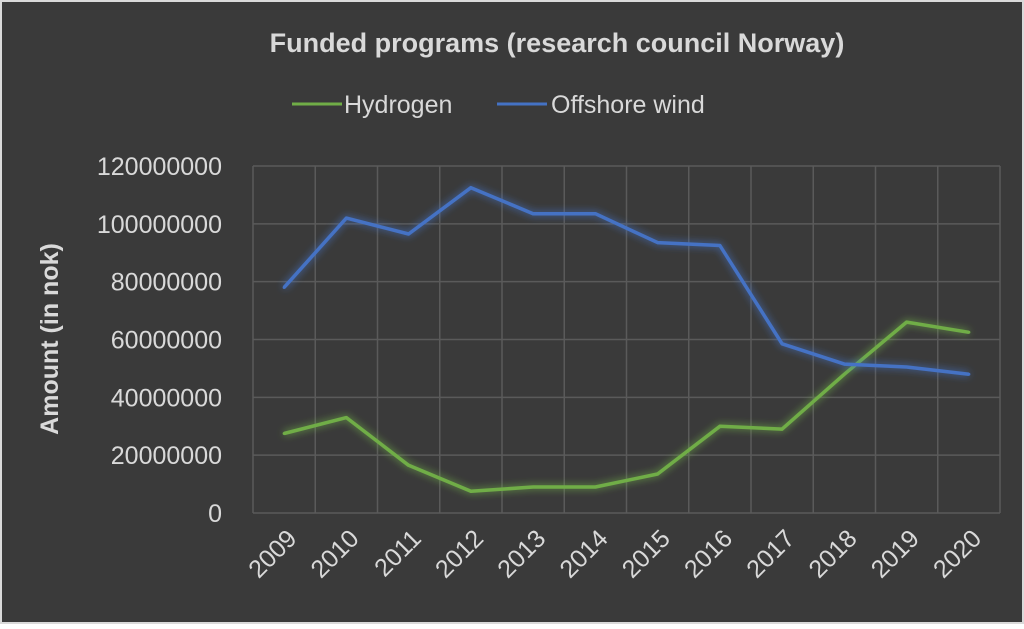 The image size is (1024, 629). Describe the element at coordinates (166, 456) in the screenshot. I see `y-tick-label: 20000000` at that location.